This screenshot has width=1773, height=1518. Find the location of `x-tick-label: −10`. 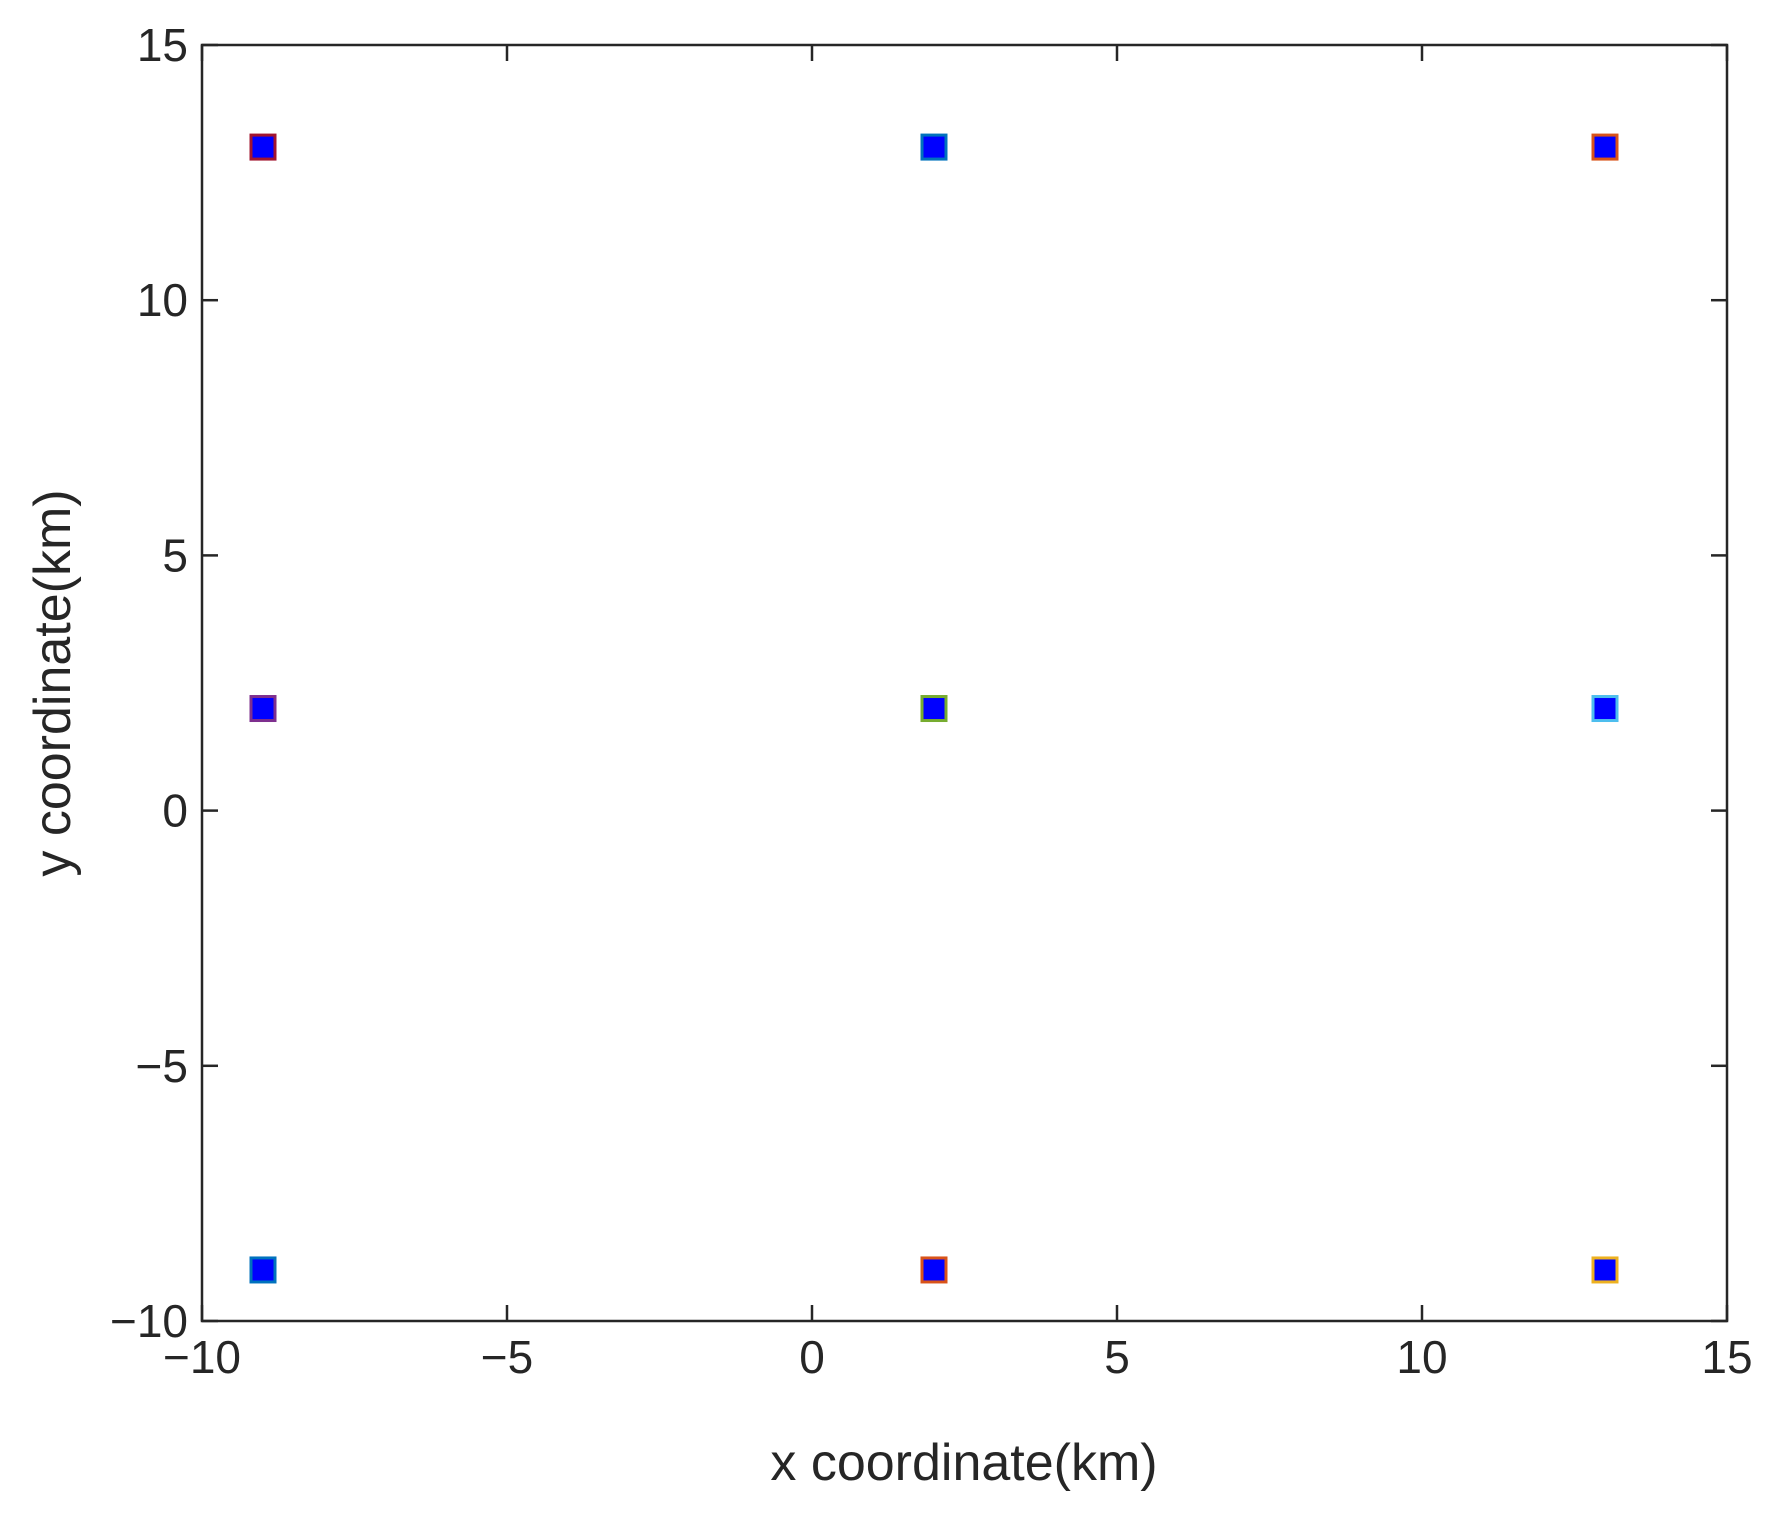

x-tick-label: −10 is located at coordinates (202, 1357).